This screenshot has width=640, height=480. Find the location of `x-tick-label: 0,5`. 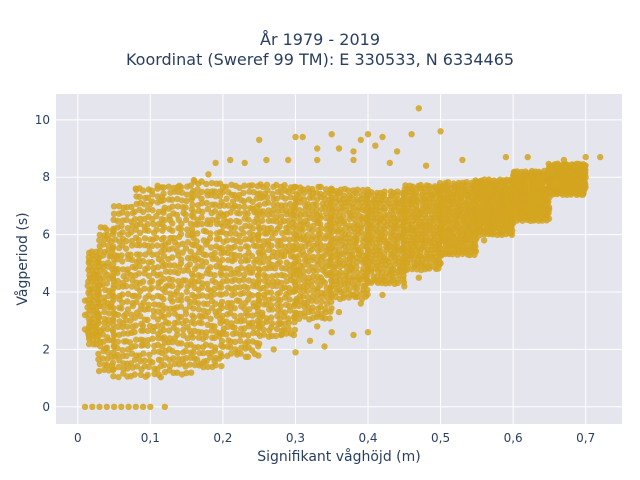

x-tick-label: 0,5 is located at coordinates (440, 438).